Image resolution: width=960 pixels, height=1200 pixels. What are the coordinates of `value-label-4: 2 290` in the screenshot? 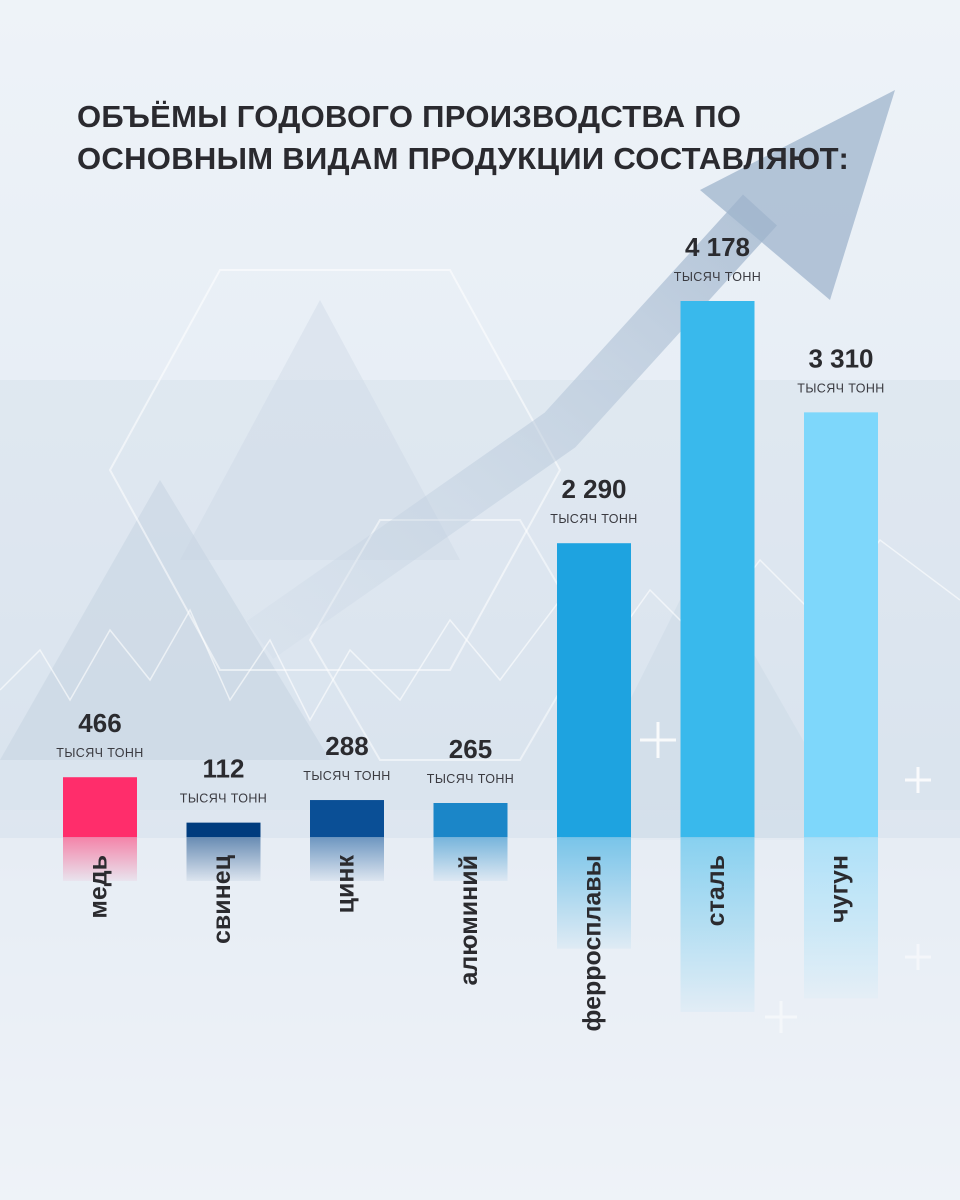 It's located at (593, 489).